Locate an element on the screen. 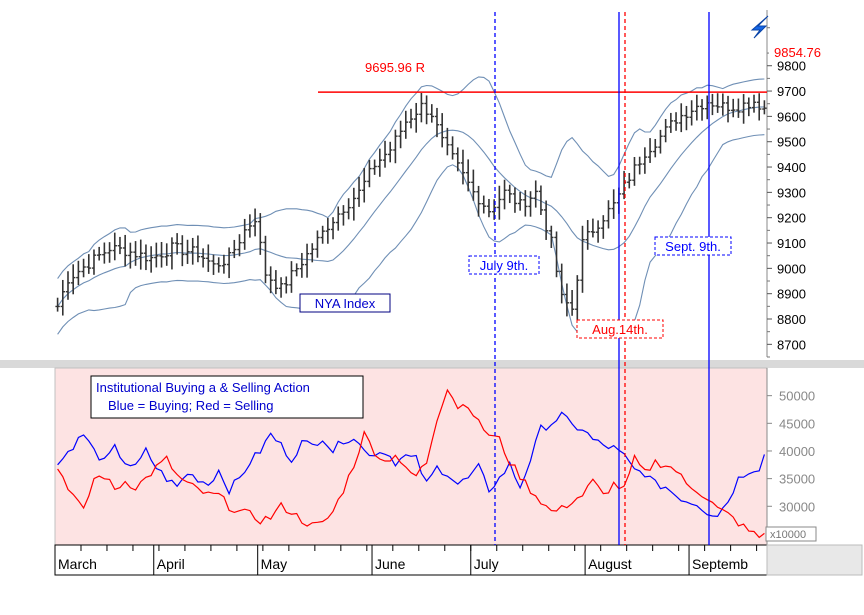  price-y-tick-label: 8700 is located at coordinates (791, 344).